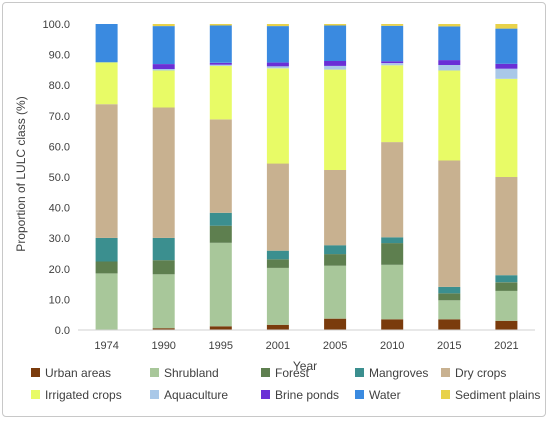  I want to click on x-tick-label: 2015, so click(449, 346).